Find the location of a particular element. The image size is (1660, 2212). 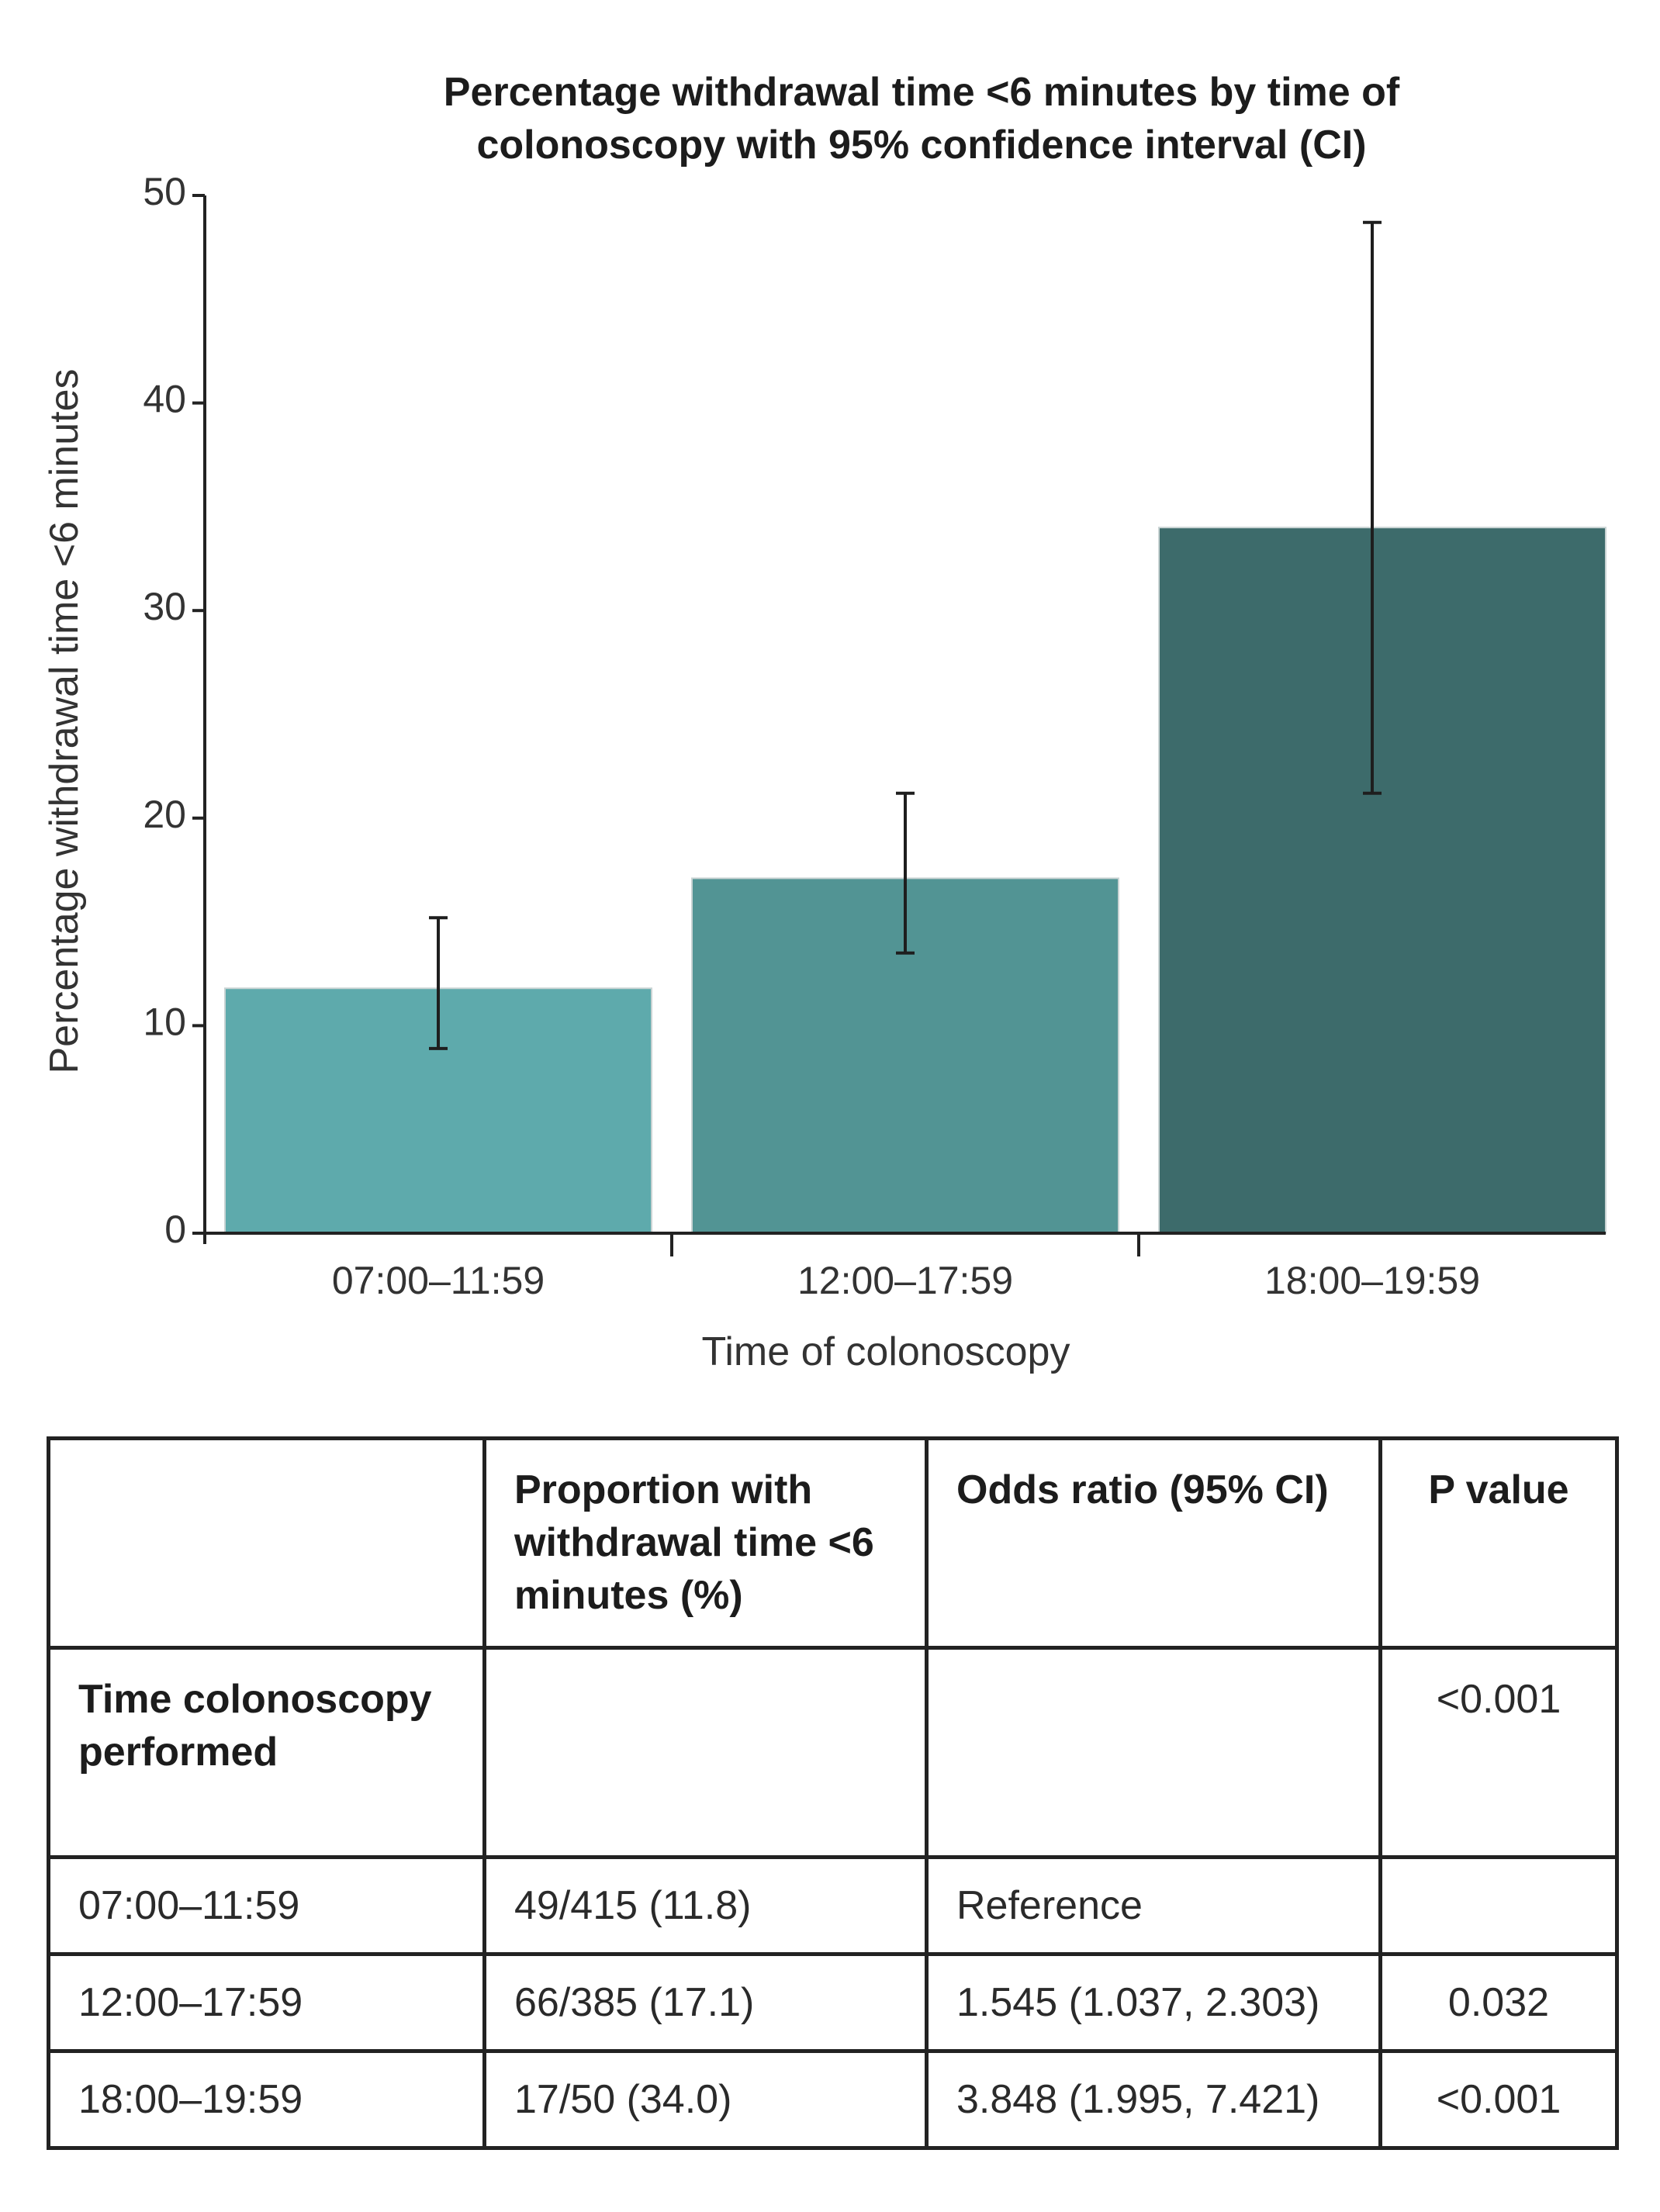

x-axis-label: Time of colonoscopy is located at coordinates (886, 1351).